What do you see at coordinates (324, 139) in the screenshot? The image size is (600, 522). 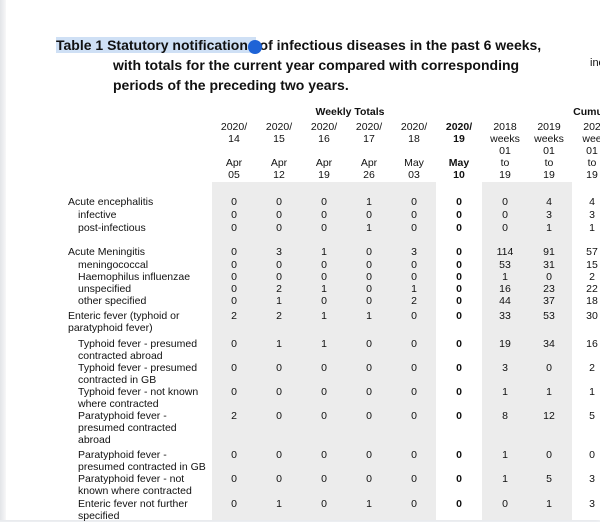 I see `column-header-line: 16` at bounding box center [324, 139].